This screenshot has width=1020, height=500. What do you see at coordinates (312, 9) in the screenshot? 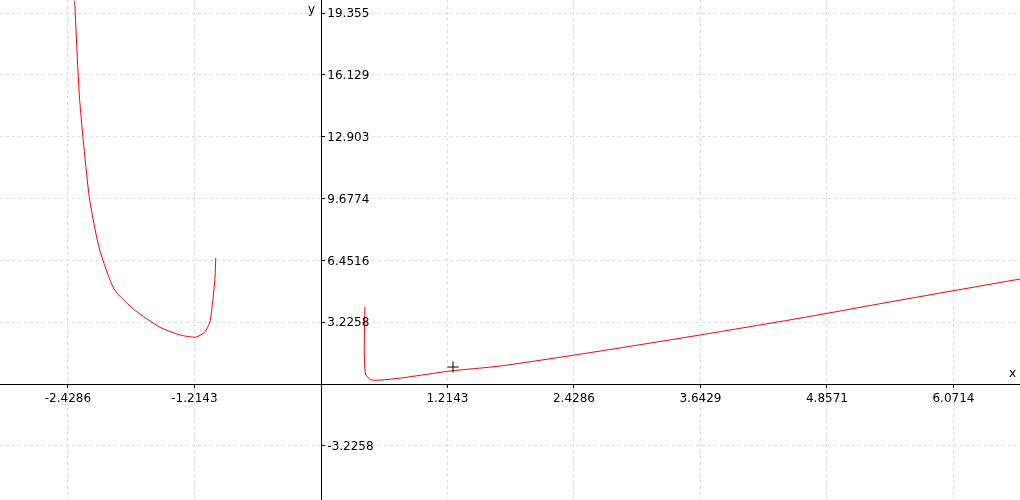
I see `y-axis-title: y` at bounding box center [312, 9].